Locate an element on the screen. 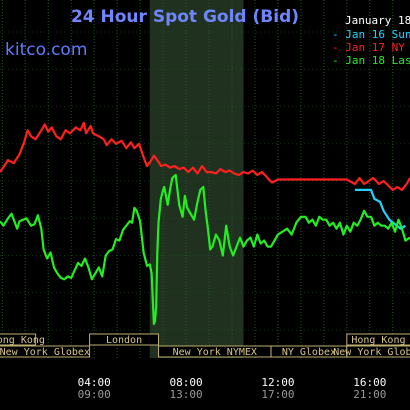 The height and width of the screenshot is (410, 410). x-tick-label: 08:00 is located at coordinates (185, 382).